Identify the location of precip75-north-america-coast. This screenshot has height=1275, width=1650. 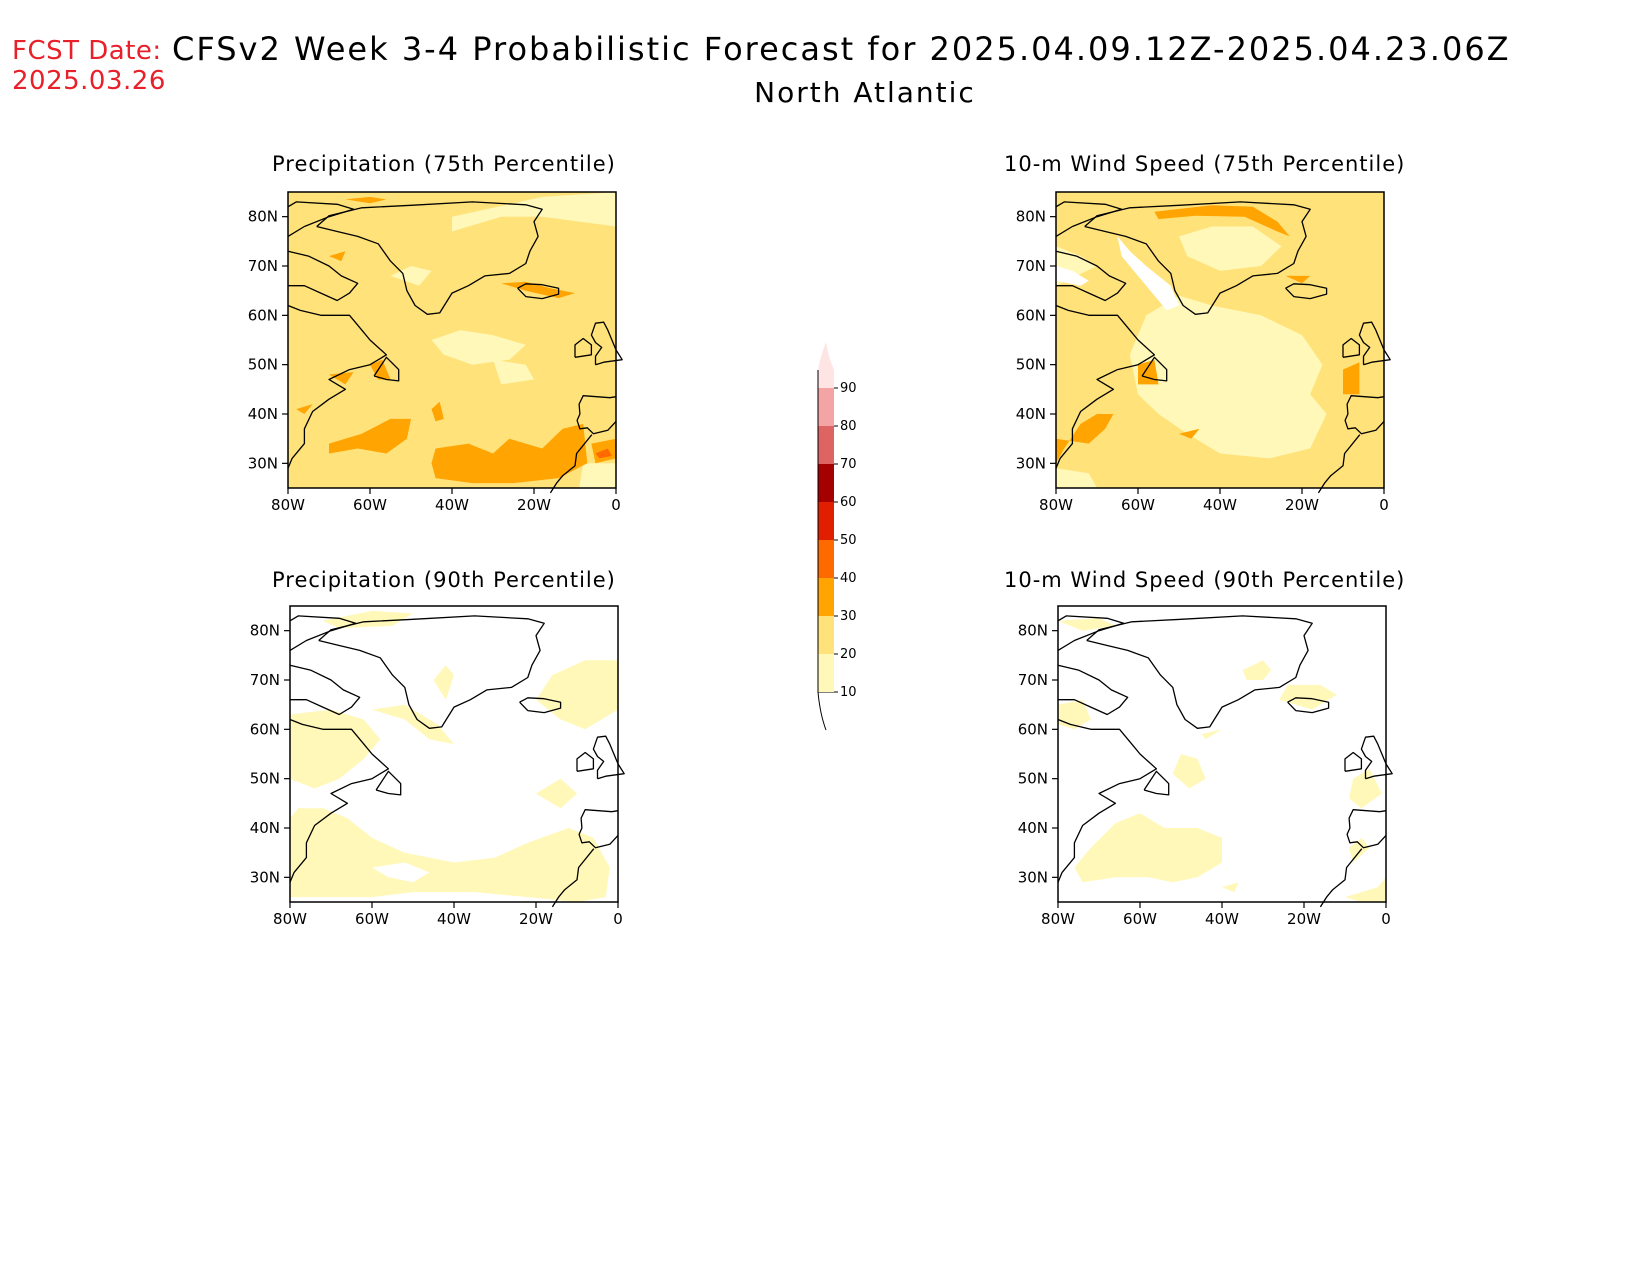
(337, 386).